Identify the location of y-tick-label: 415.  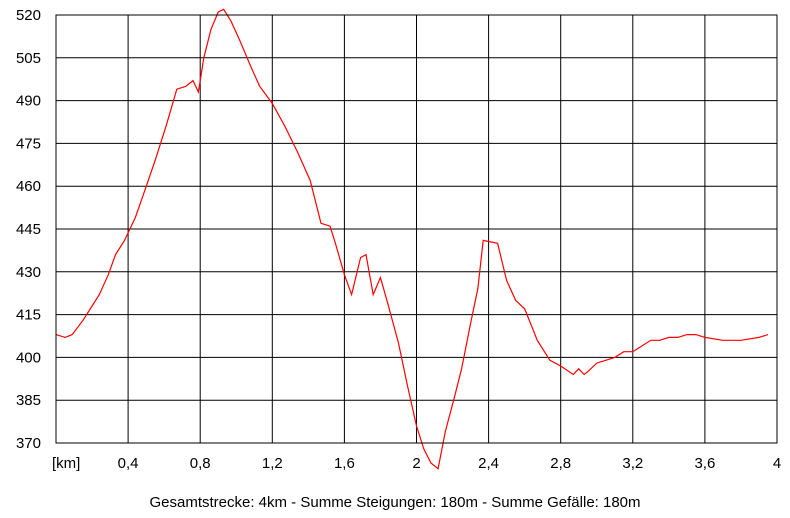
(28, 315).